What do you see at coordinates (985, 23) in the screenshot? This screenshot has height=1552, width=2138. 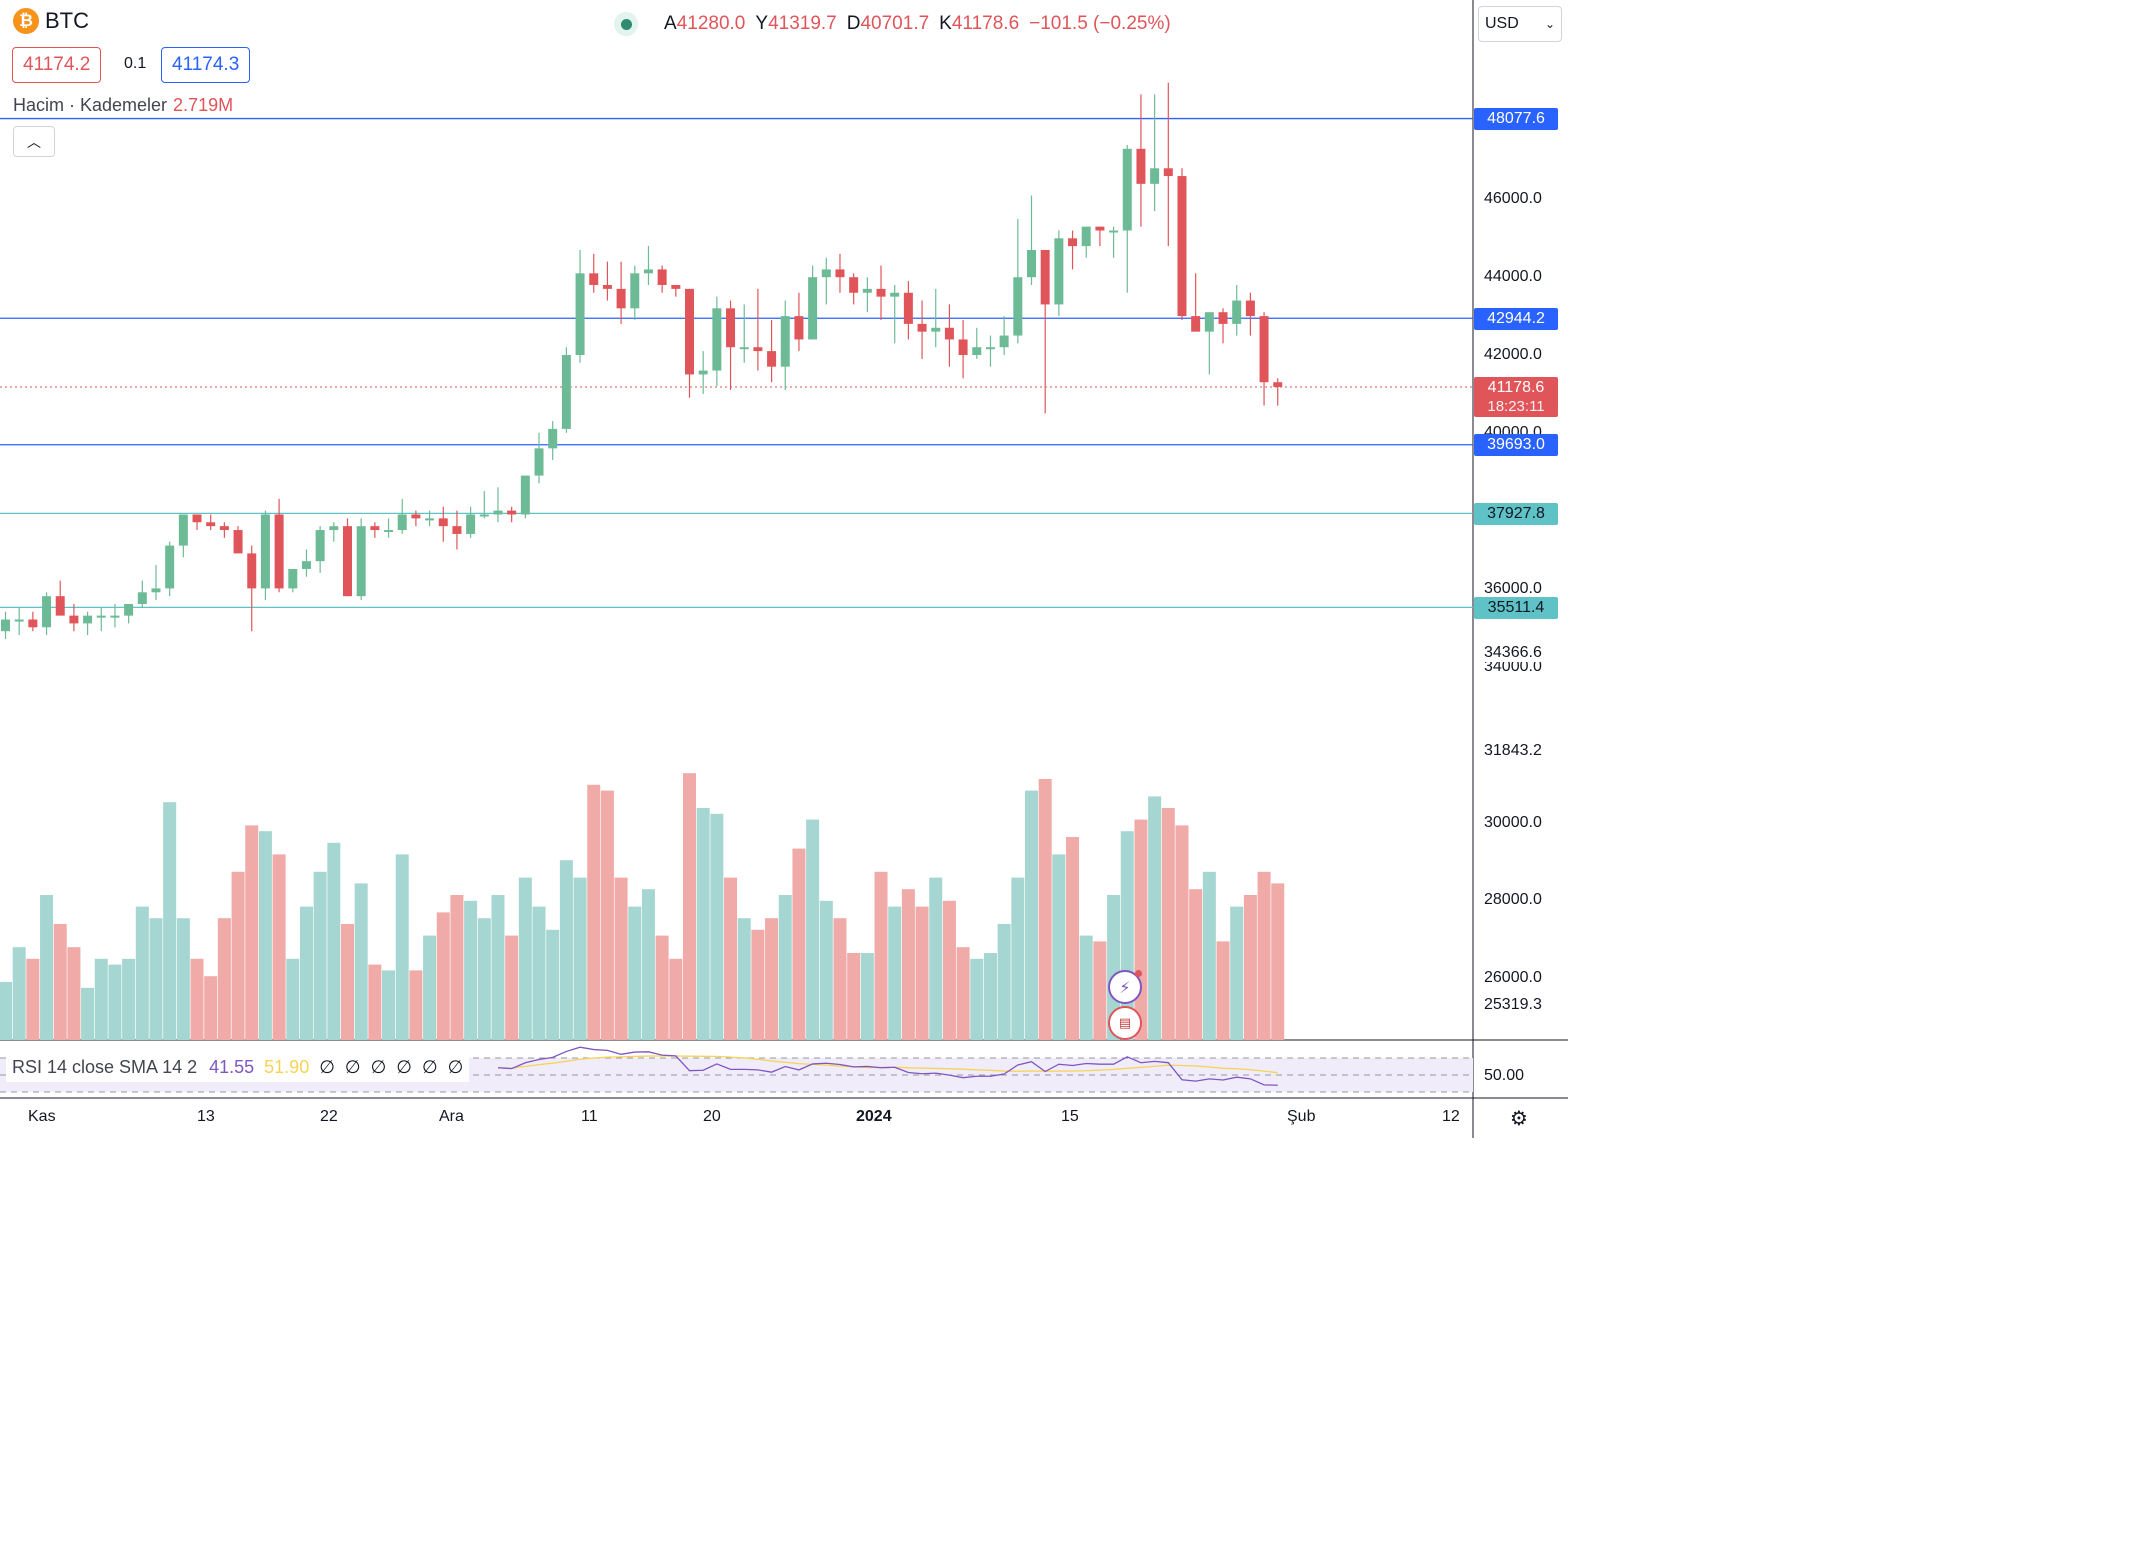 I see `close-value: 41178.6` at bounding box center [985, 23].